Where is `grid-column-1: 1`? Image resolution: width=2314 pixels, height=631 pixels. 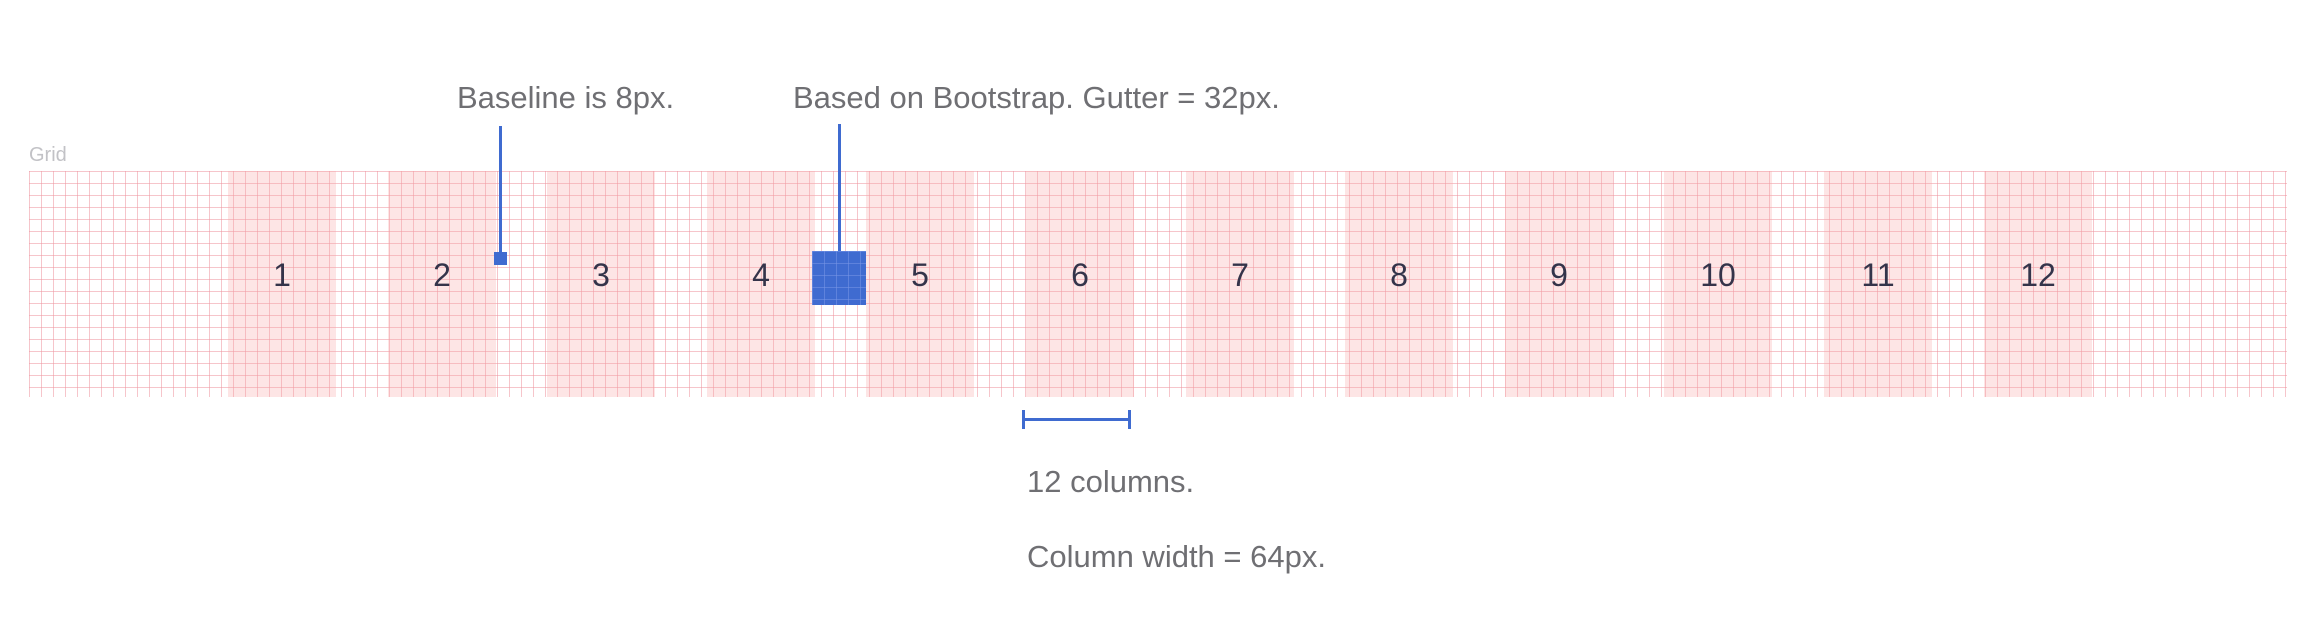
grid-column-1: 1 is located at coordinates (282, 284).